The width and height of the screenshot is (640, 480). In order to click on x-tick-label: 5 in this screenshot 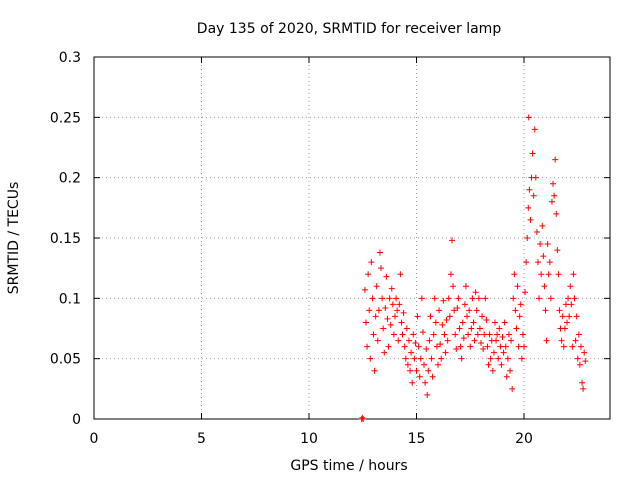, I will do `click(201, 439)`.